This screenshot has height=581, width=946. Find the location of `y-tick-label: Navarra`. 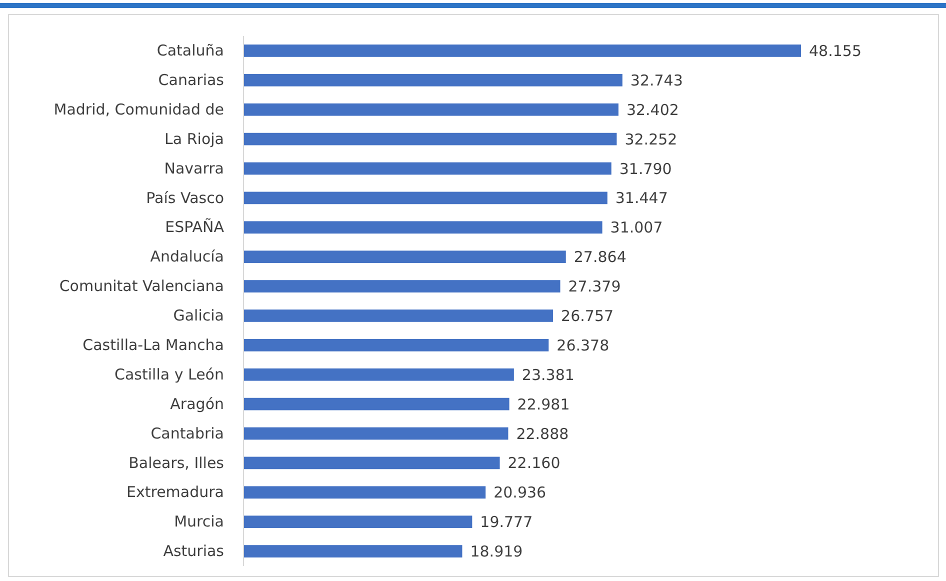

y-tick-label: Navarra is located at coordinates (194, 168).